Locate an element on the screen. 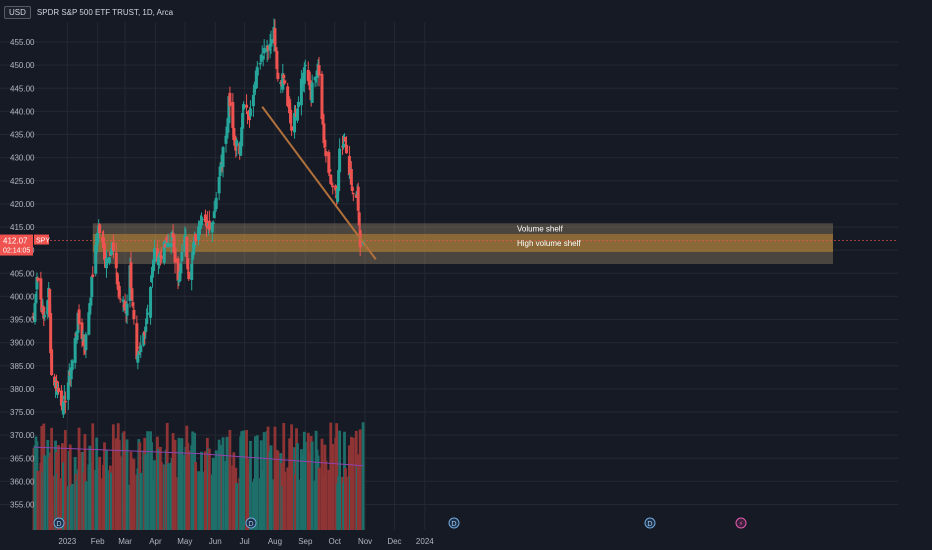  y-tick-label: 355.00 is located at coordinates (22, 505).